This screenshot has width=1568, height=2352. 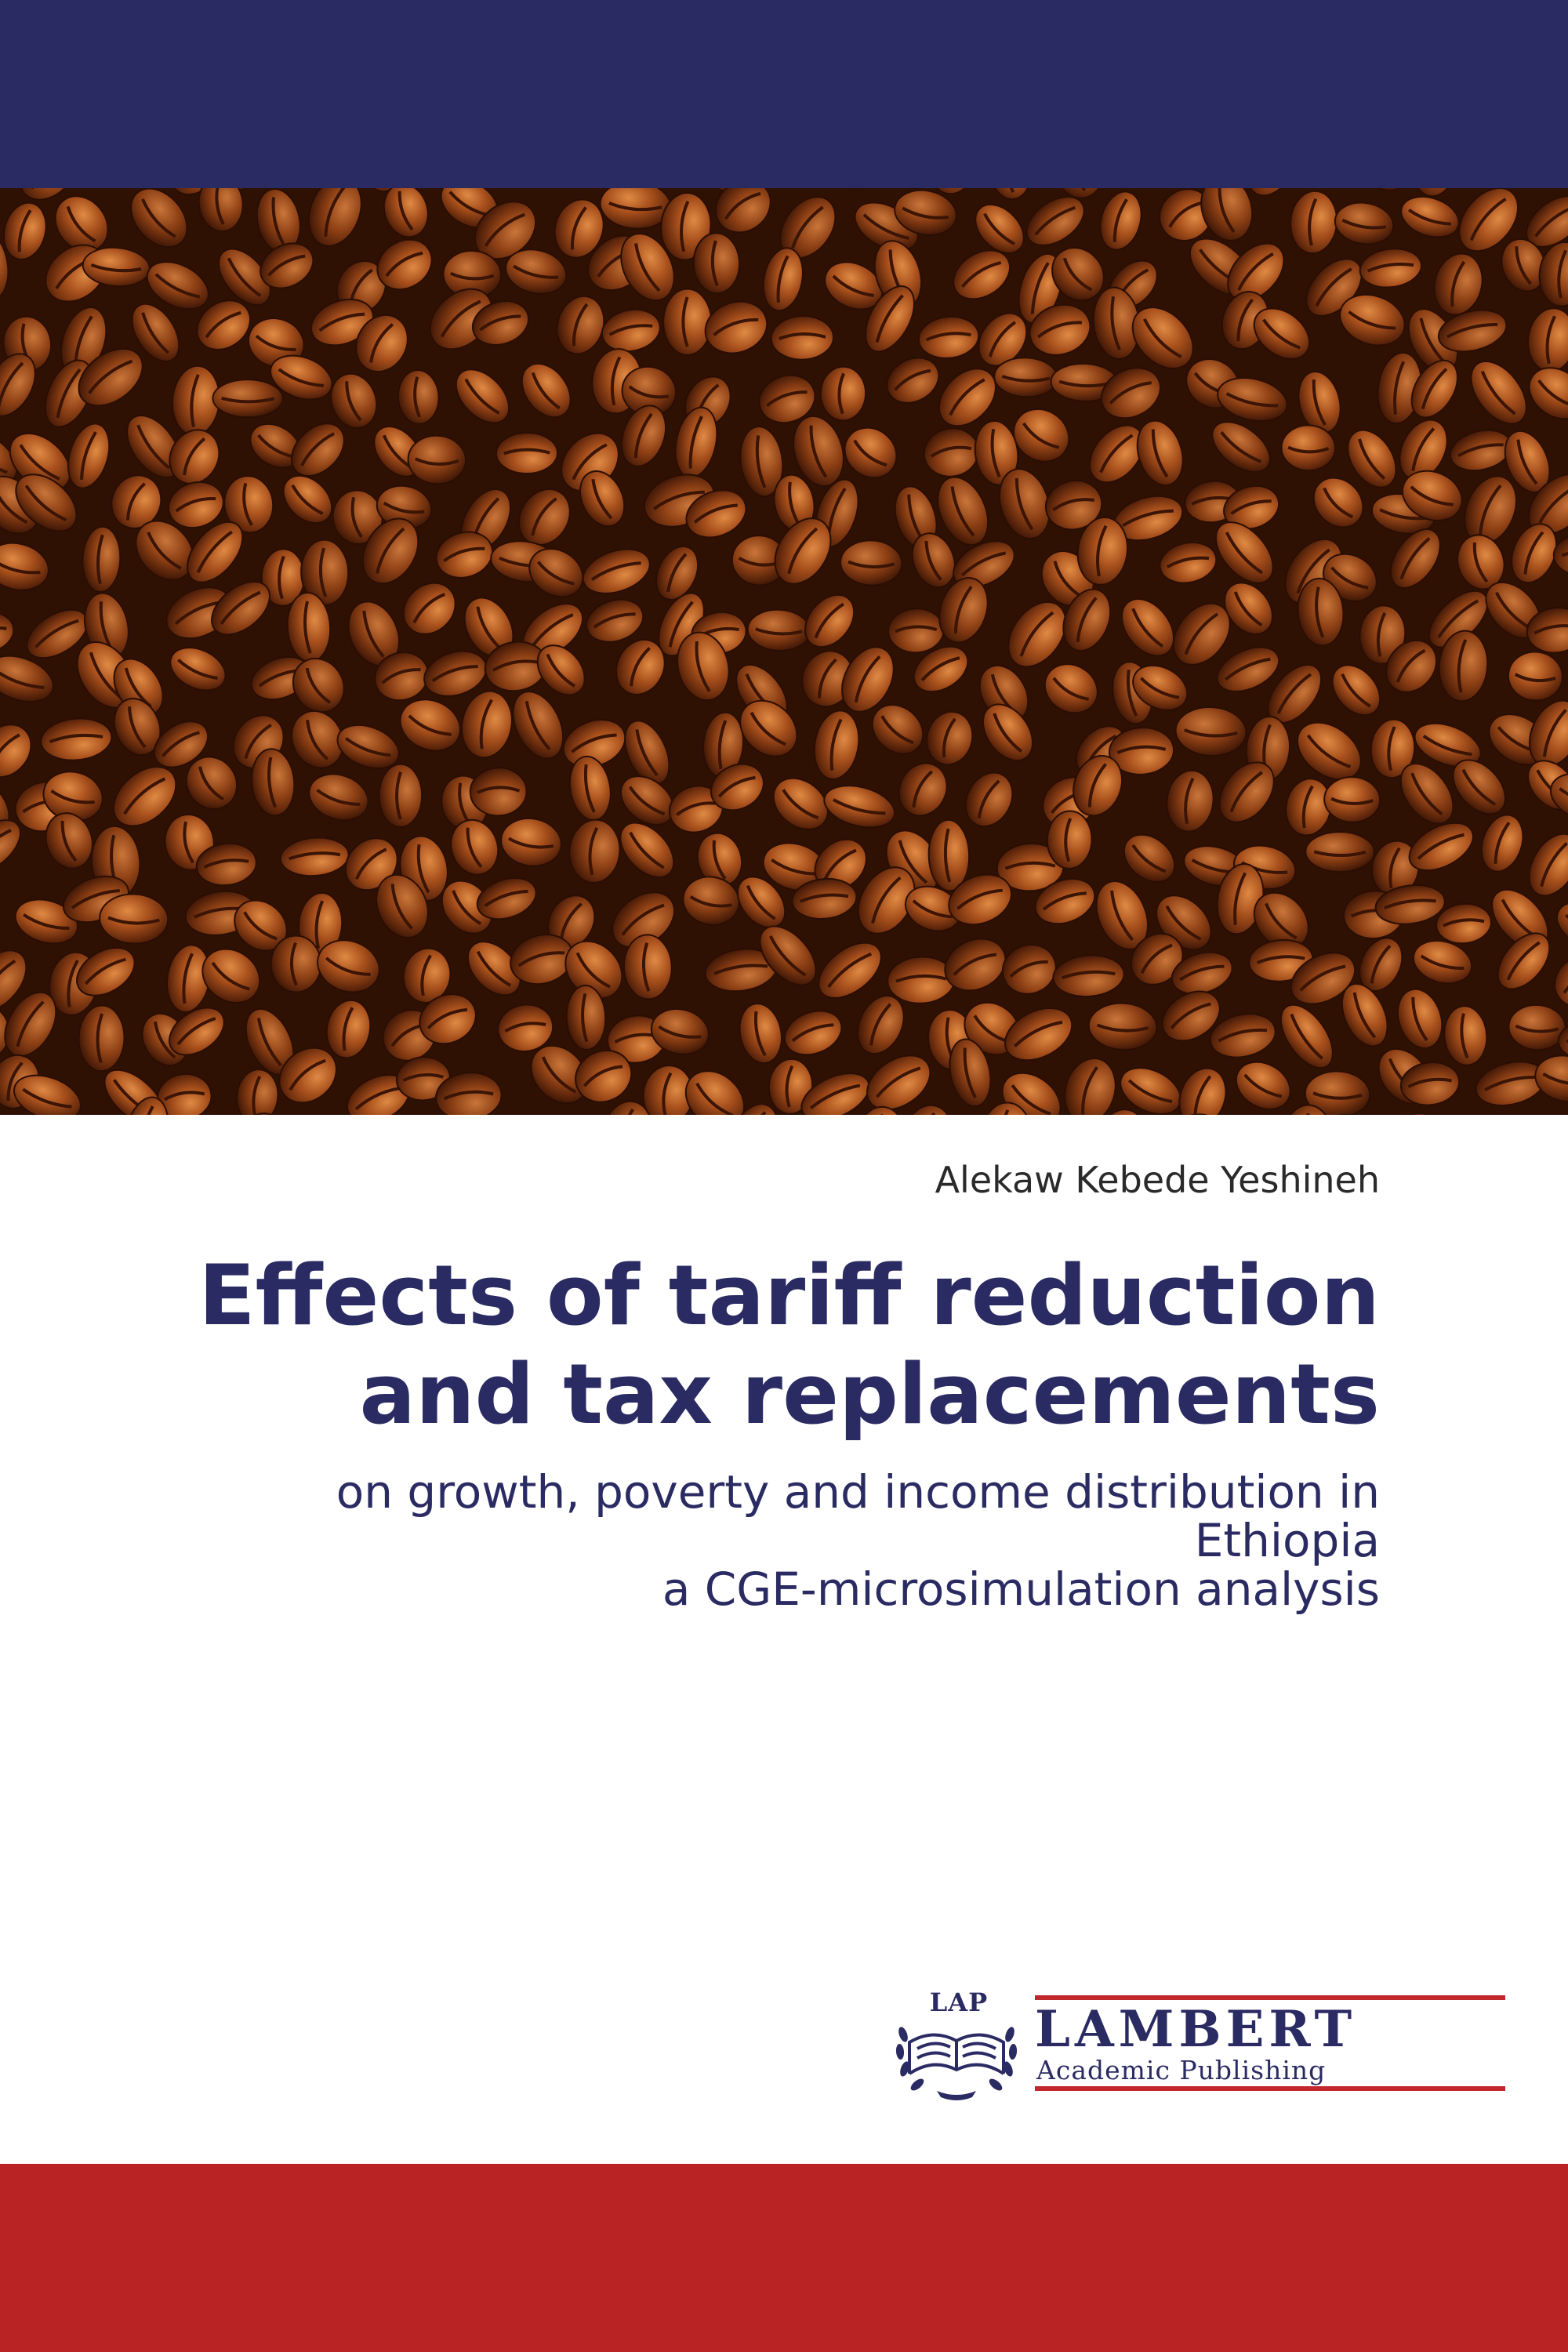 I want to click on top-color-band, so click(x=784, y=94).